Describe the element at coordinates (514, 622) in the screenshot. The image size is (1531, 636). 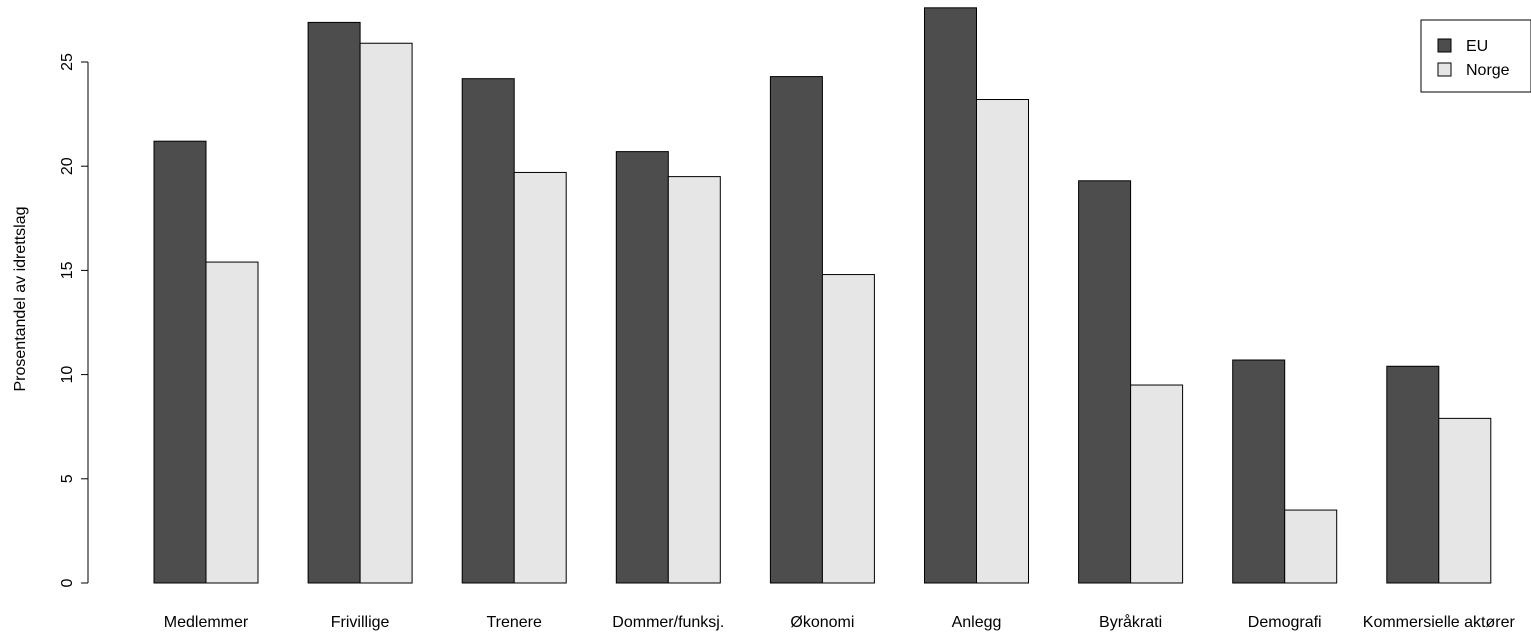
I see `category-label: Trenere` at that location.